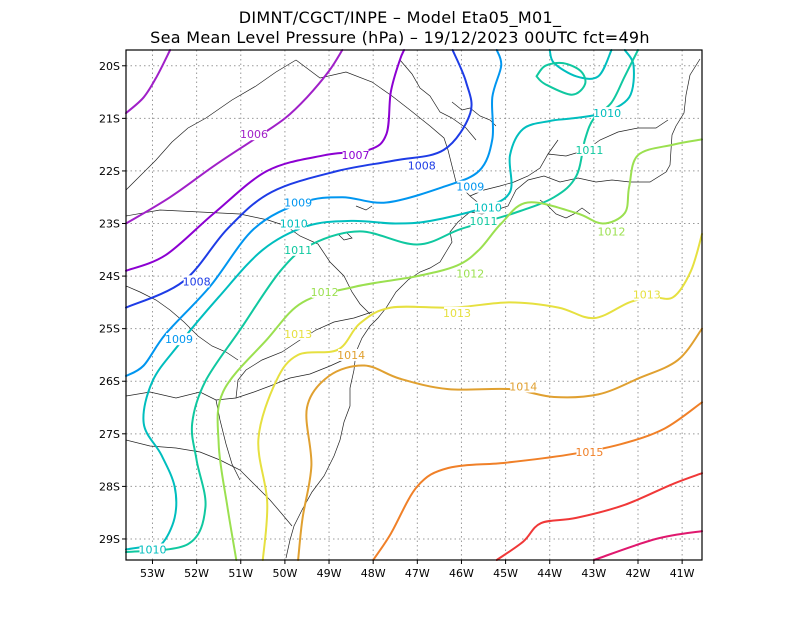  Describe the element at coordinates (549, 573) in the screenshot. I see `lon-tick-label: 44W` at that location.